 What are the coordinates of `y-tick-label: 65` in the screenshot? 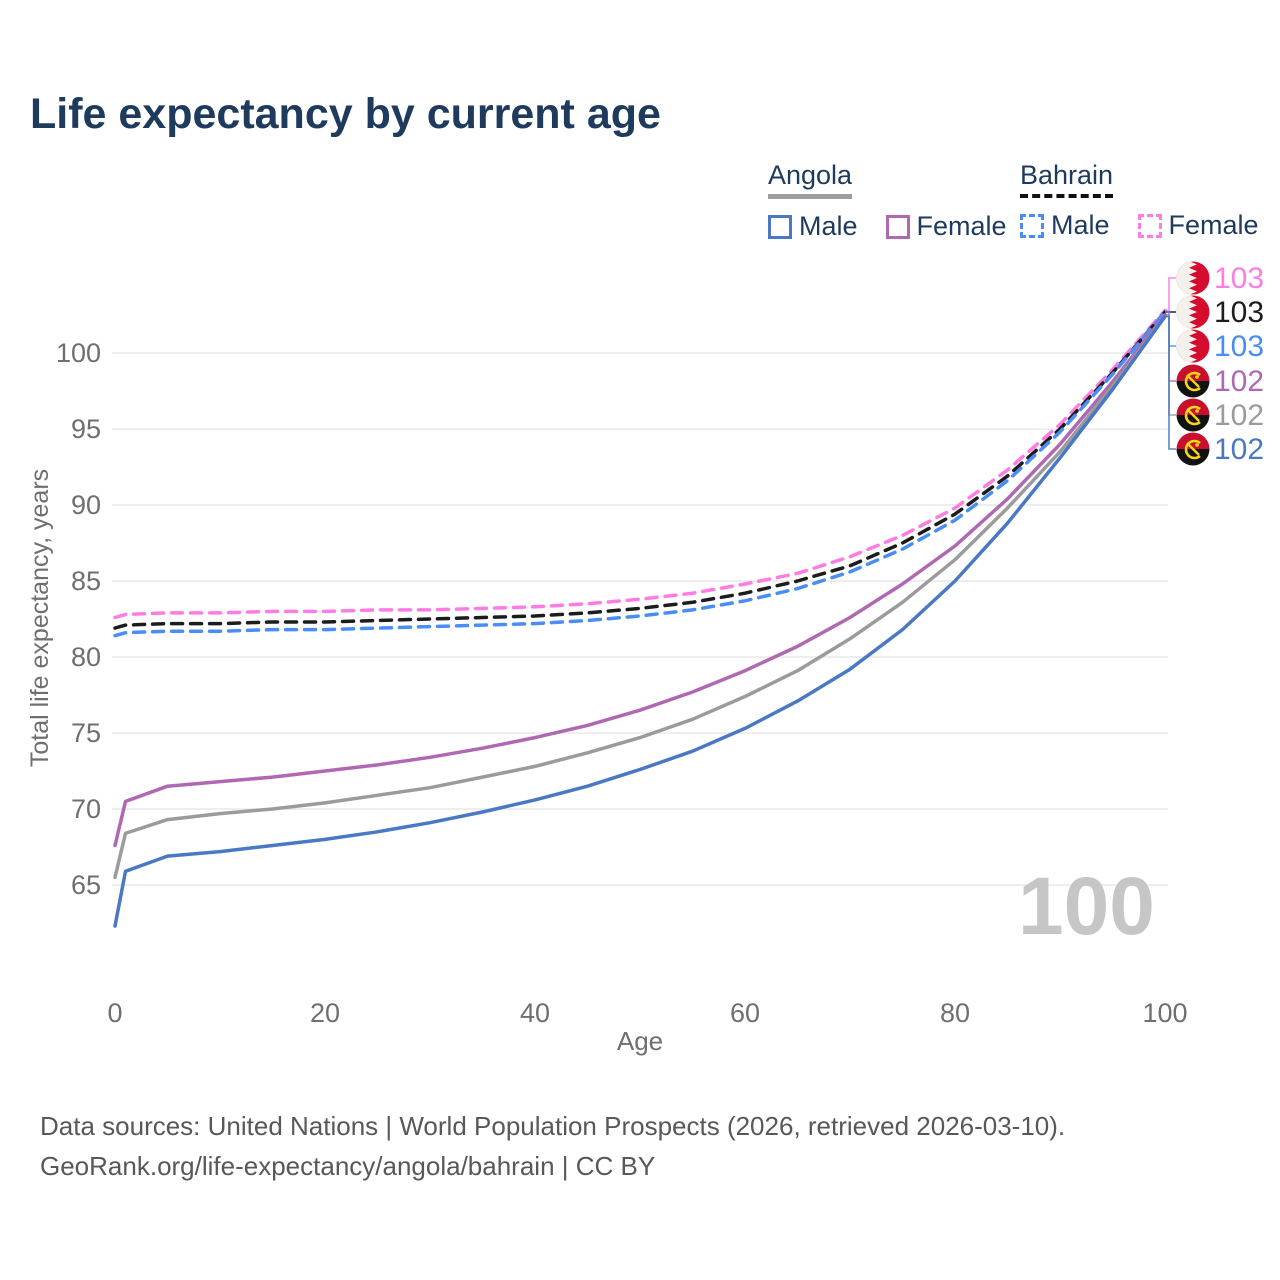 It's located at (86, 885).